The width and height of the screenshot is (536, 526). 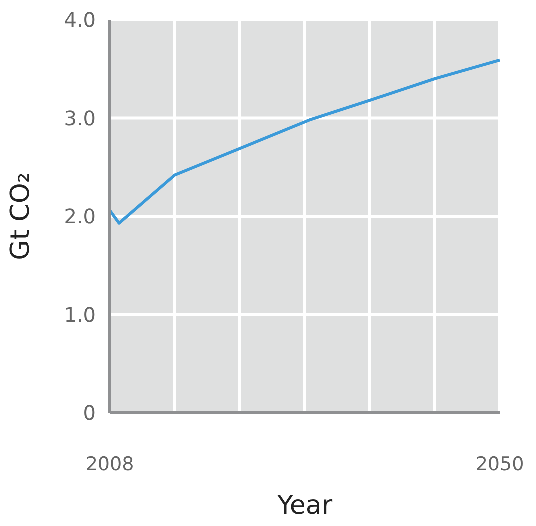 What do you see at coordinates (89, 413) in the screenshot?
I see `y-tick-label: 0` at bounding box center [89, 413].